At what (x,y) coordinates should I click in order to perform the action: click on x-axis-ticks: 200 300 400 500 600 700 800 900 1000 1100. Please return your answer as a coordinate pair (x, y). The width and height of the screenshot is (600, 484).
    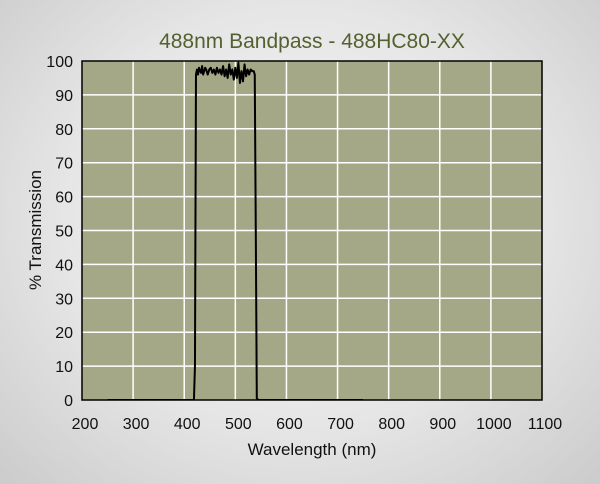
    Looking at the image, I should click on (317, 424).